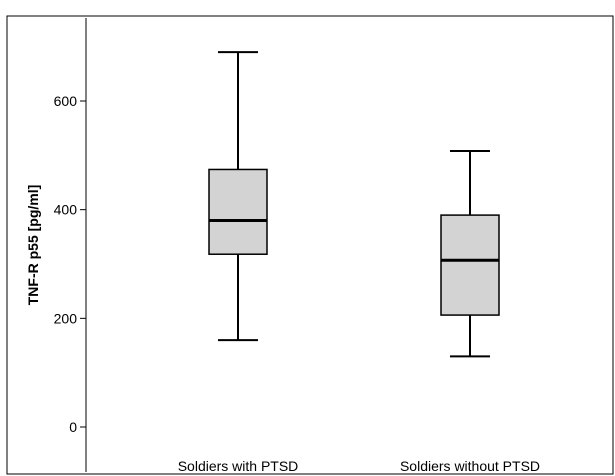 This screenshot has height=476, width=615. I want to click on y-axis-title: TNF-R p55 [pg/ml], so click(33, 245).